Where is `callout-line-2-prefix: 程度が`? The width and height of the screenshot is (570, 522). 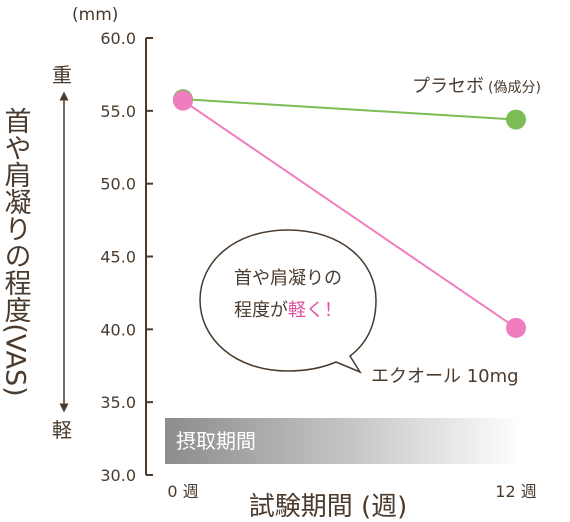 callout-line-2-prefix: 程度が is located at coordinates (261, 310).